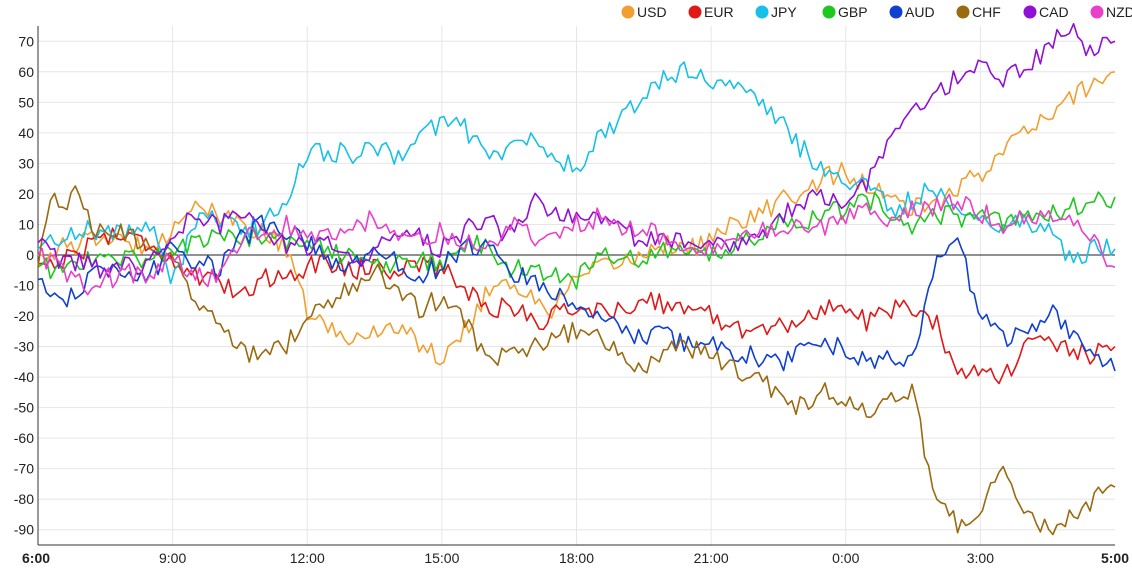  Describe the element at coordinates (24, 286) in the screenshot. I see `y-tick-label: -10` at that location.